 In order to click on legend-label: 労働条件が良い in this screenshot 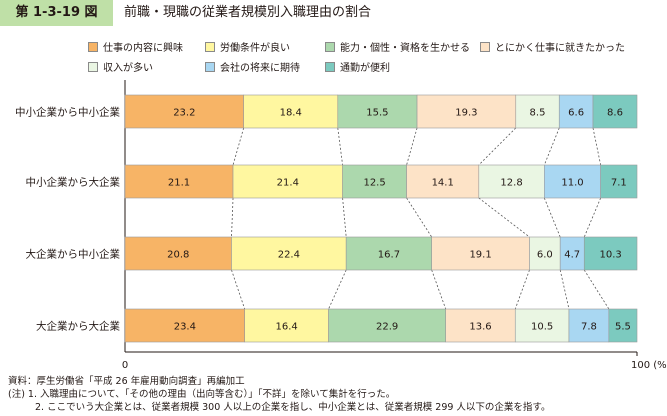, I will do `click(255, 48)`.